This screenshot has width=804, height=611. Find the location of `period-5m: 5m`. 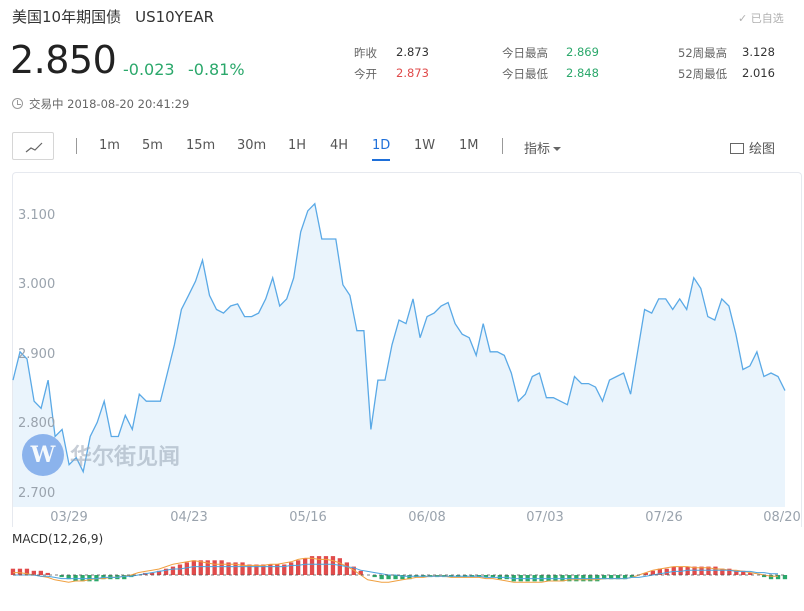

period-5m: 5m is located at coordinates (152, 145).